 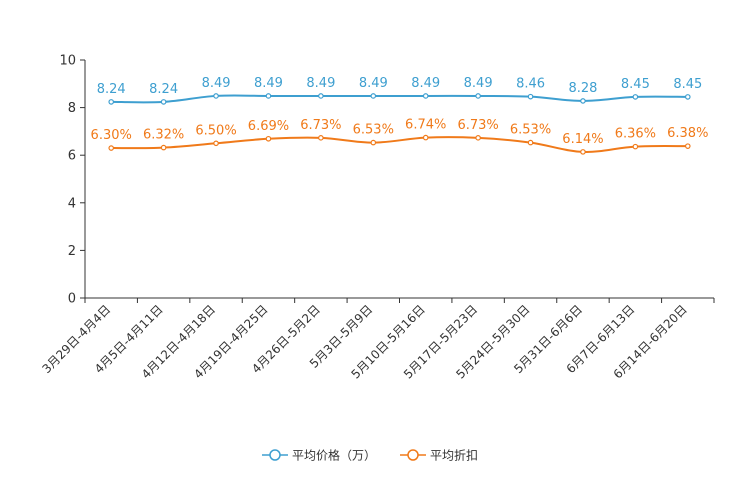 What do you see at coordinates (215, 130) in the screenshot?
I see `data-label: 6.50%` at bounding box center [215, 130].